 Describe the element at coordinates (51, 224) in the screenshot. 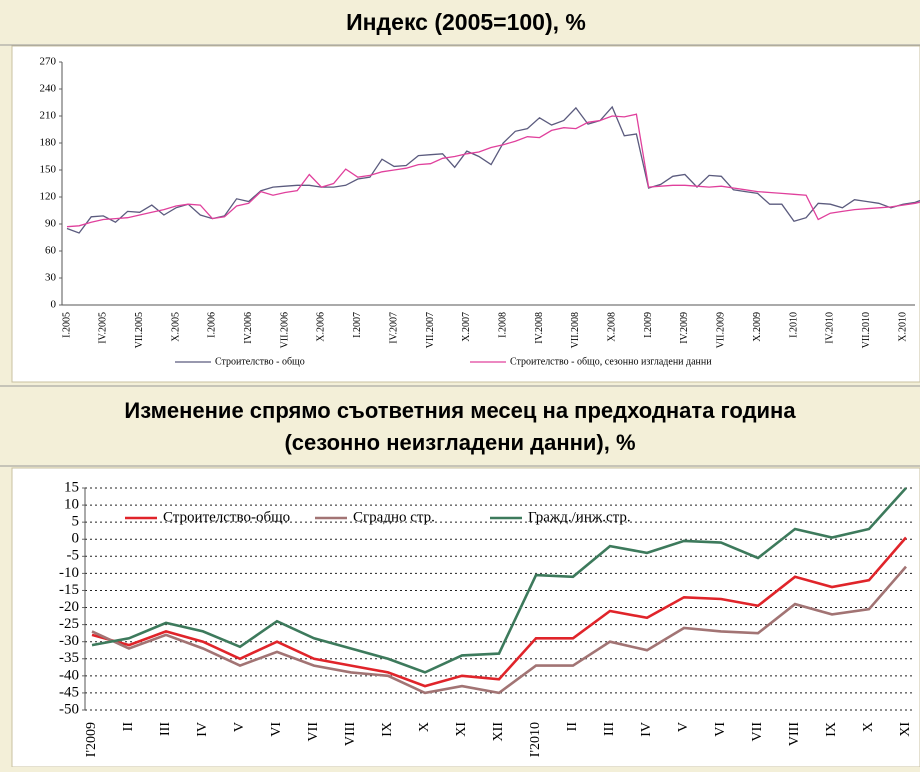

I see `y-tick-label: 90` at that location.